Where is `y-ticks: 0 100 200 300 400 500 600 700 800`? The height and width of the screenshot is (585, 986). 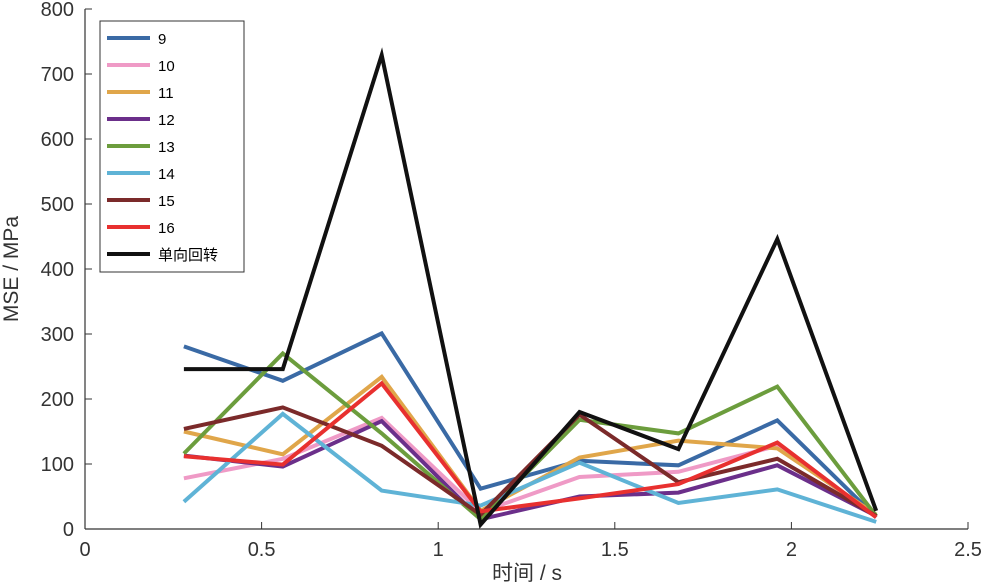 y-ticks: 0 100 200 300 400 500 600 700 800 is located at coordinates (66, 270).